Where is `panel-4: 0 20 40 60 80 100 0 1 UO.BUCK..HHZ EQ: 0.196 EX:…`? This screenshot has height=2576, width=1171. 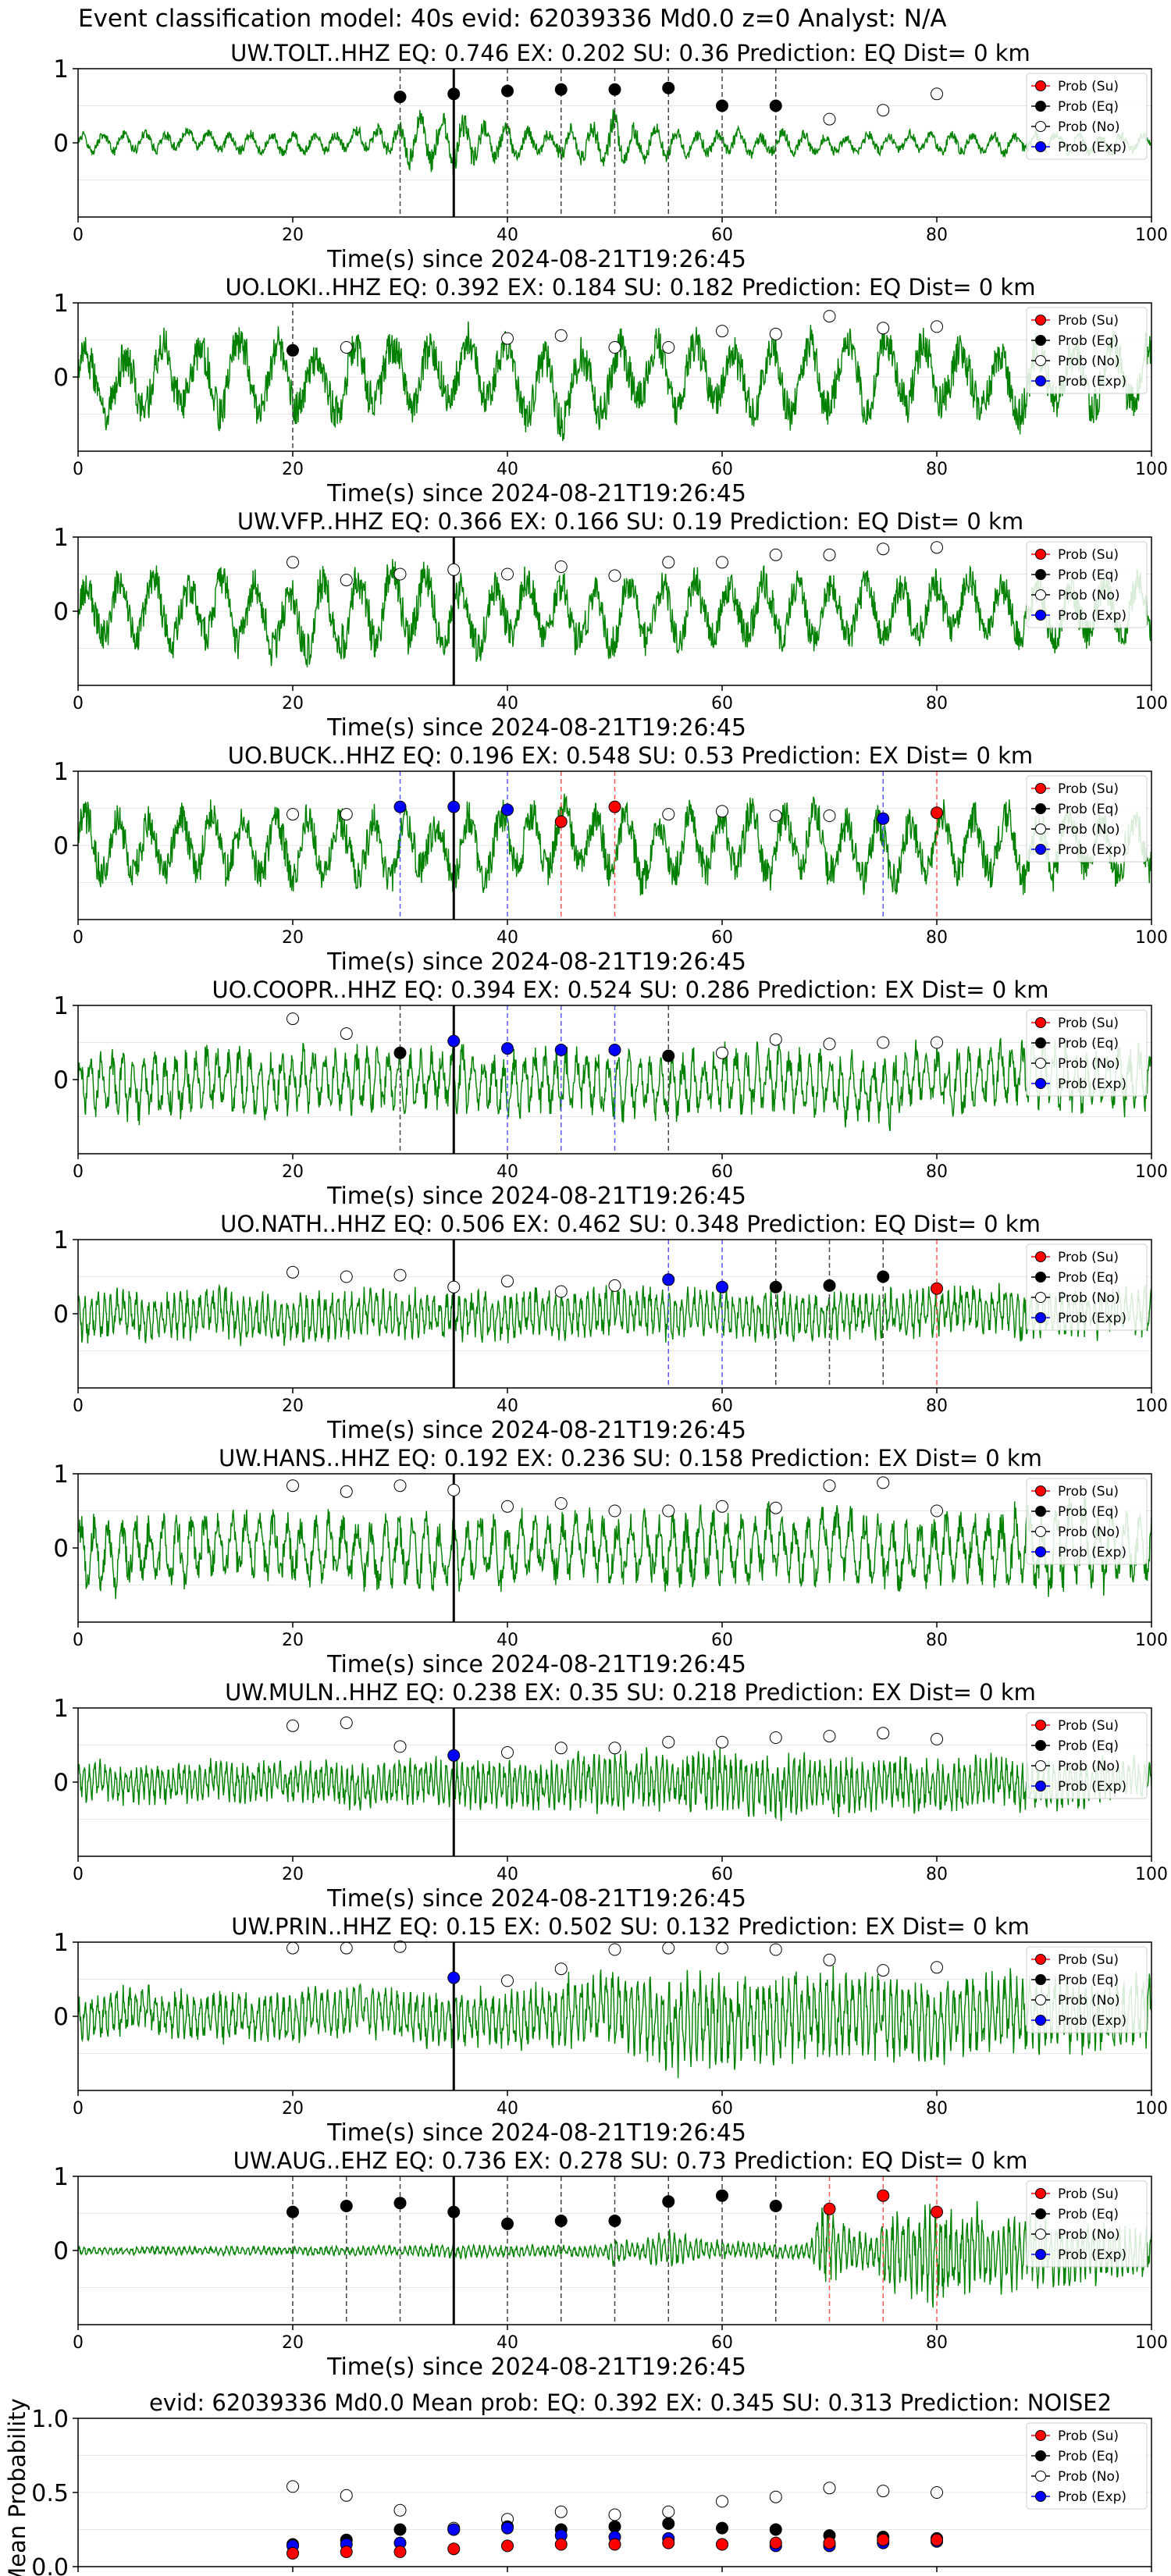 panel-4: 0 20 40 60 80 100 0 1 UO.BUCK..HHZ EQ: 0.196 EX:… is located at coordinates (610, 859).